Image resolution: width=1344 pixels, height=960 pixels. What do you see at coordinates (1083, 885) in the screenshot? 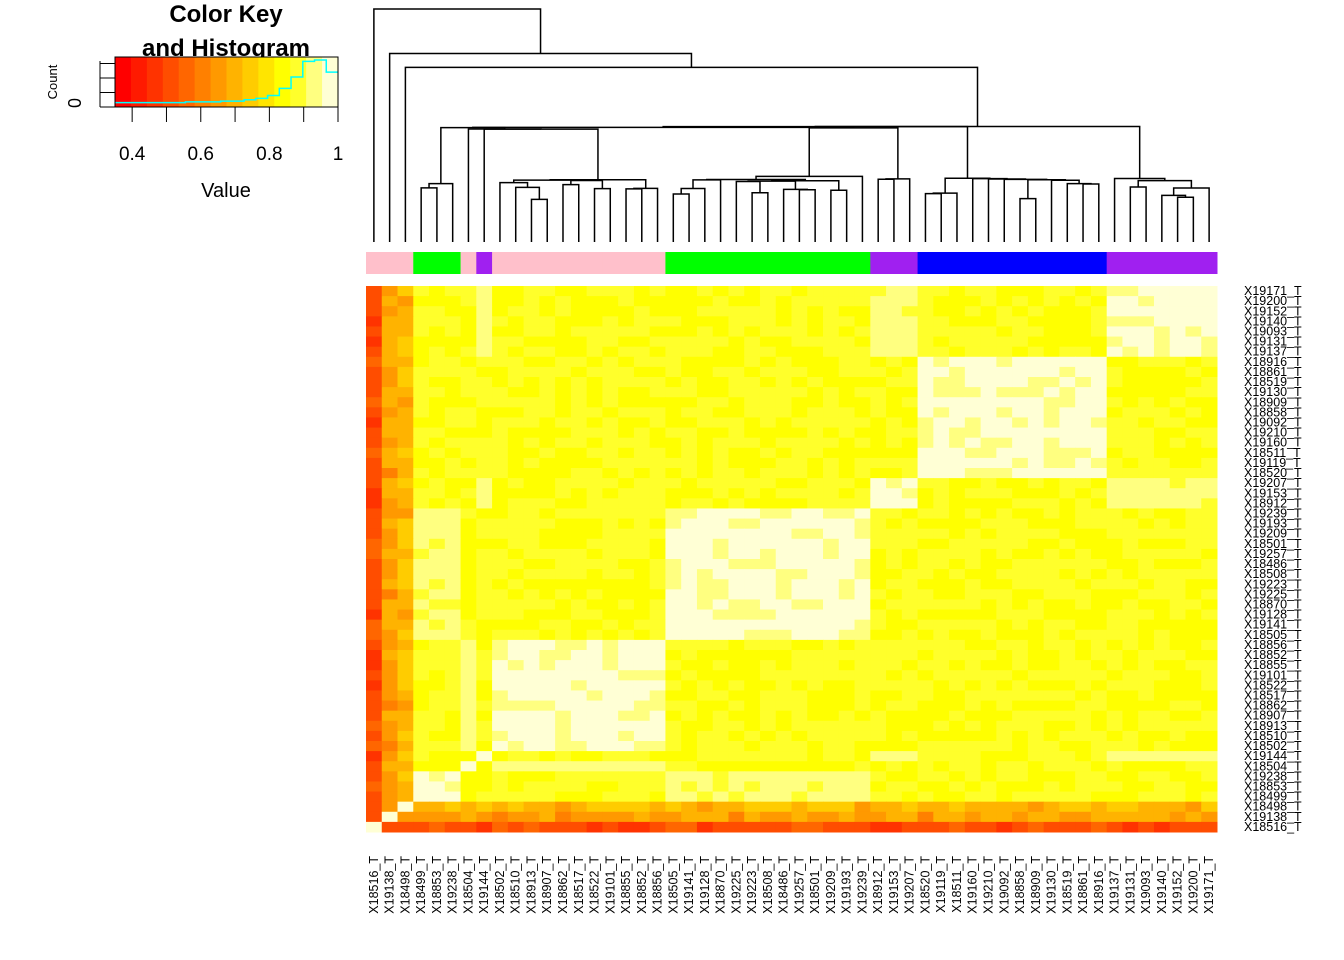
I see `column-label: X18861_T` at bounding box center [1083, 885].